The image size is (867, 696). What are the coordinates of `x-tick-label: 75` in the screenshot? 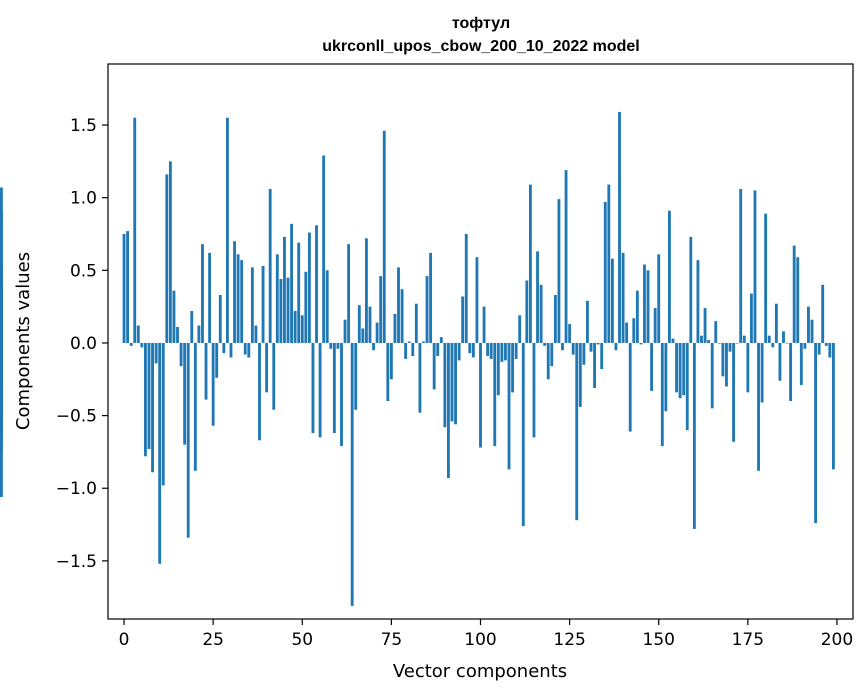 It's located at (392, 640).